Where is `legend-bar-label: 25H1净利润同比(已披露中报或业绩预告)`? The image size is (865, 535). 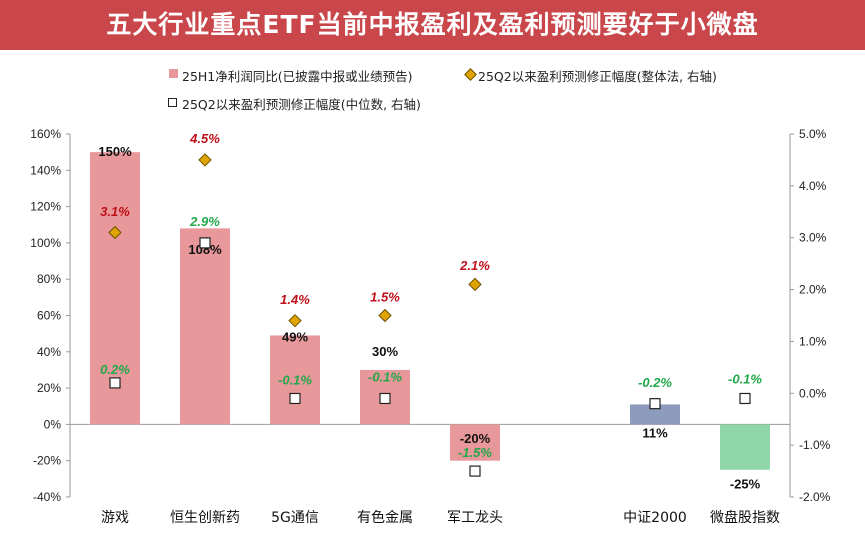 legend-bar-label: 25H1净利润同比(已披露中报或业绩预告) is located at coordinates (297, 76).